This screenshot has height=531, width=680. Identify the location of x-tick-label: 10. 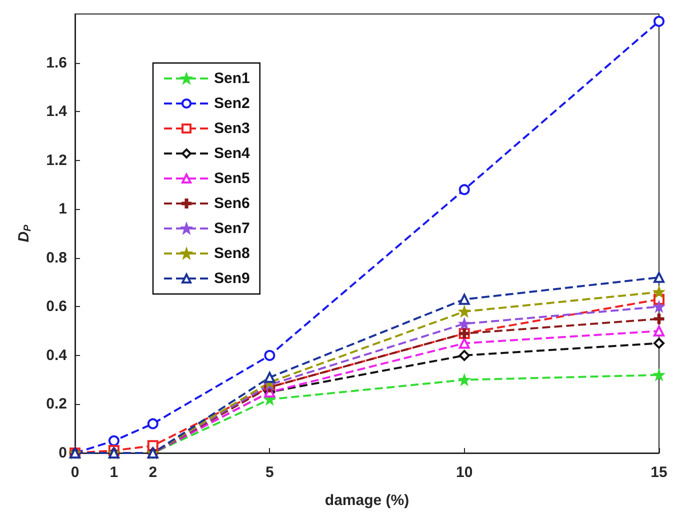
(464, 472).